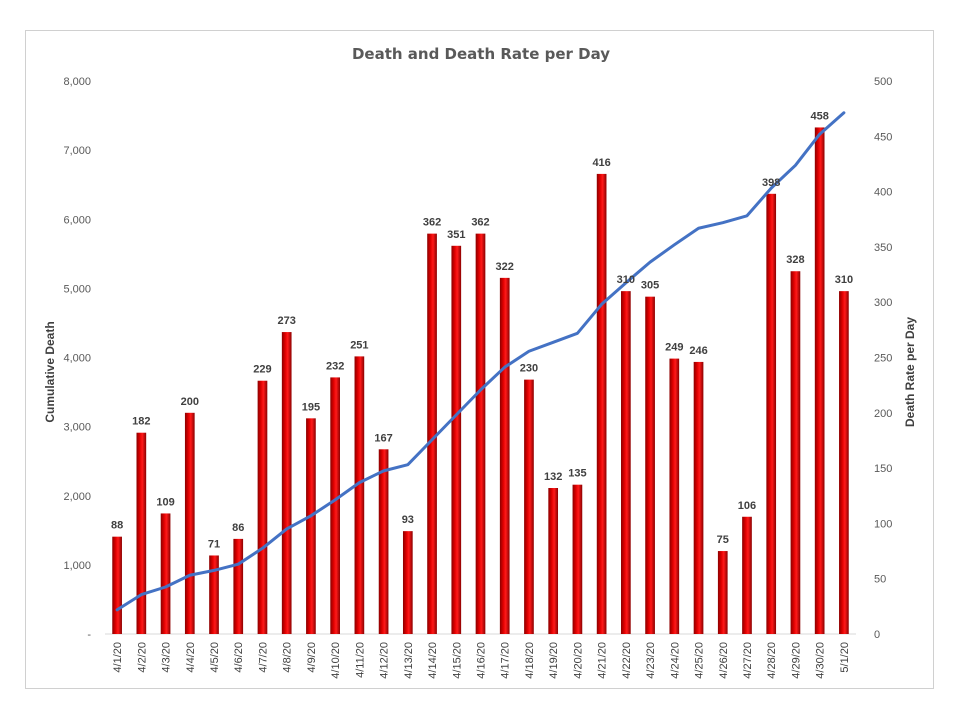  I want to click on x-tick-label: 4/3/20, so click(167, 657).